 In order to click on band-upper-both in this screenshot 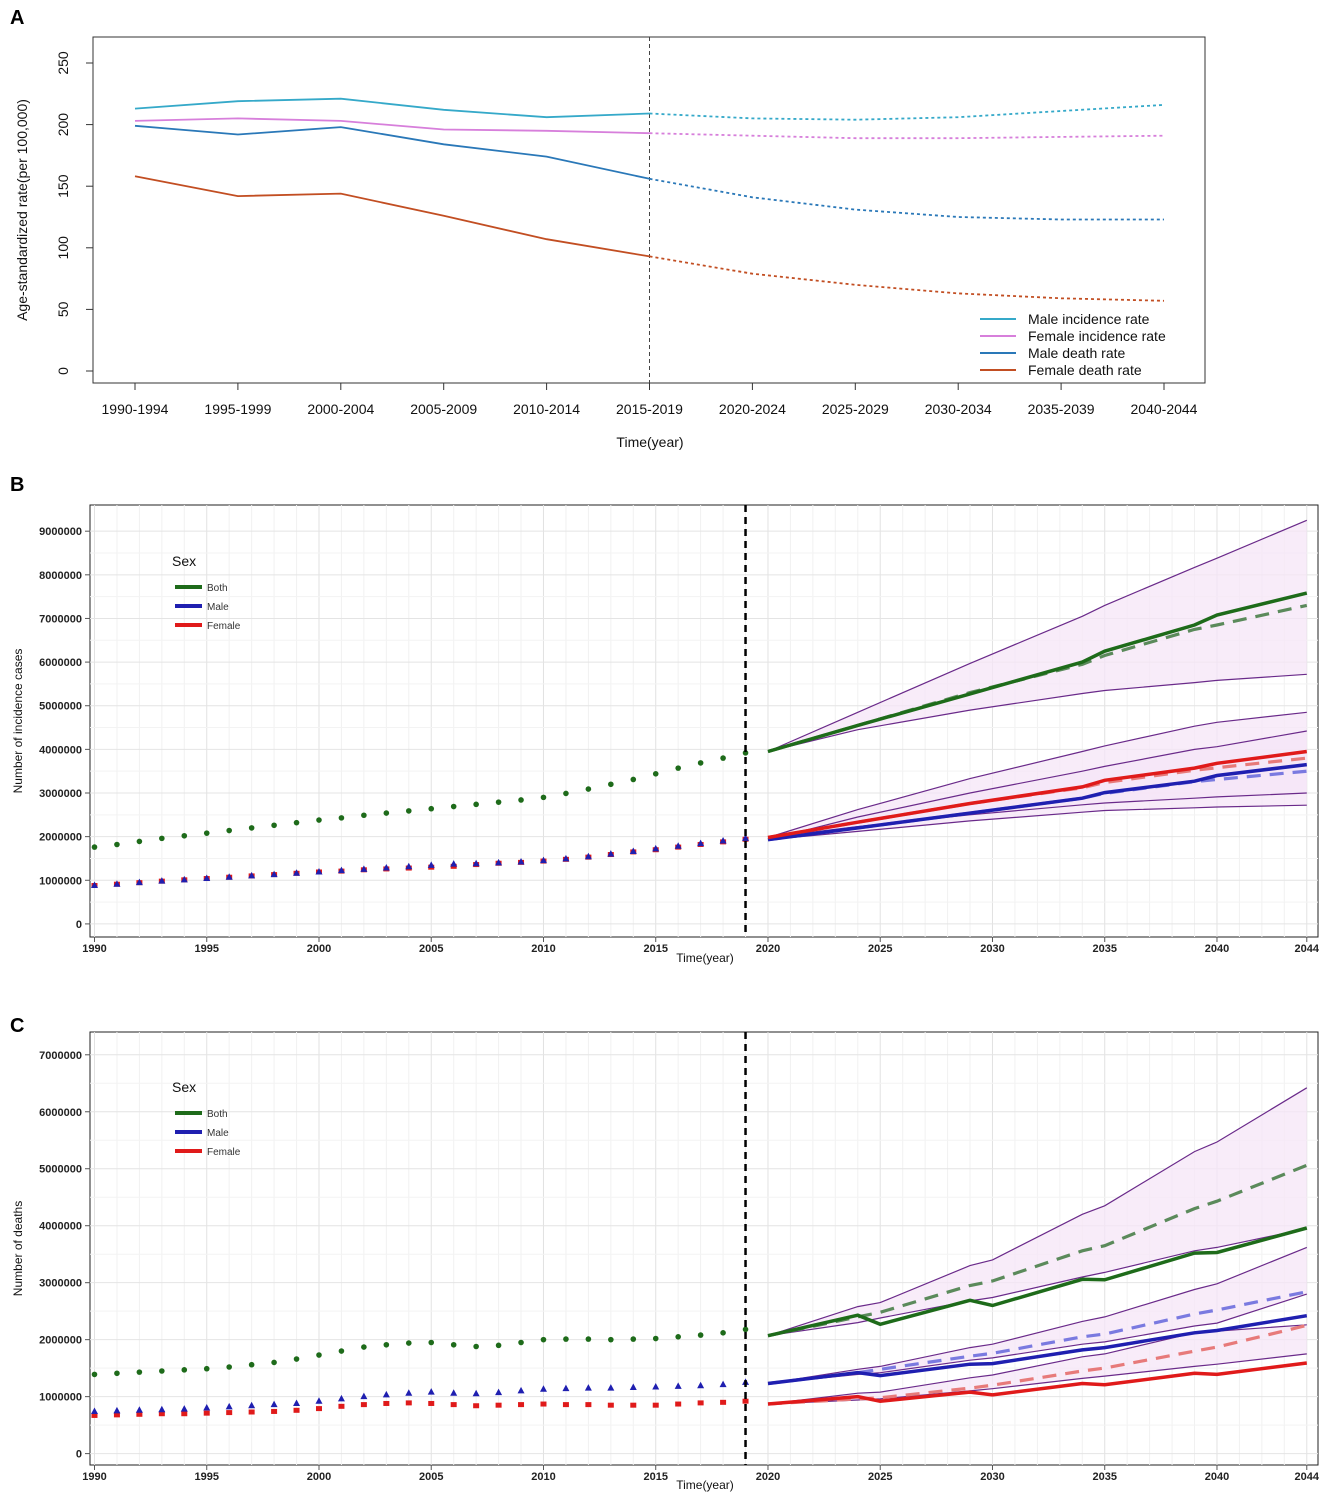, I will do `click(1037, 636)`.